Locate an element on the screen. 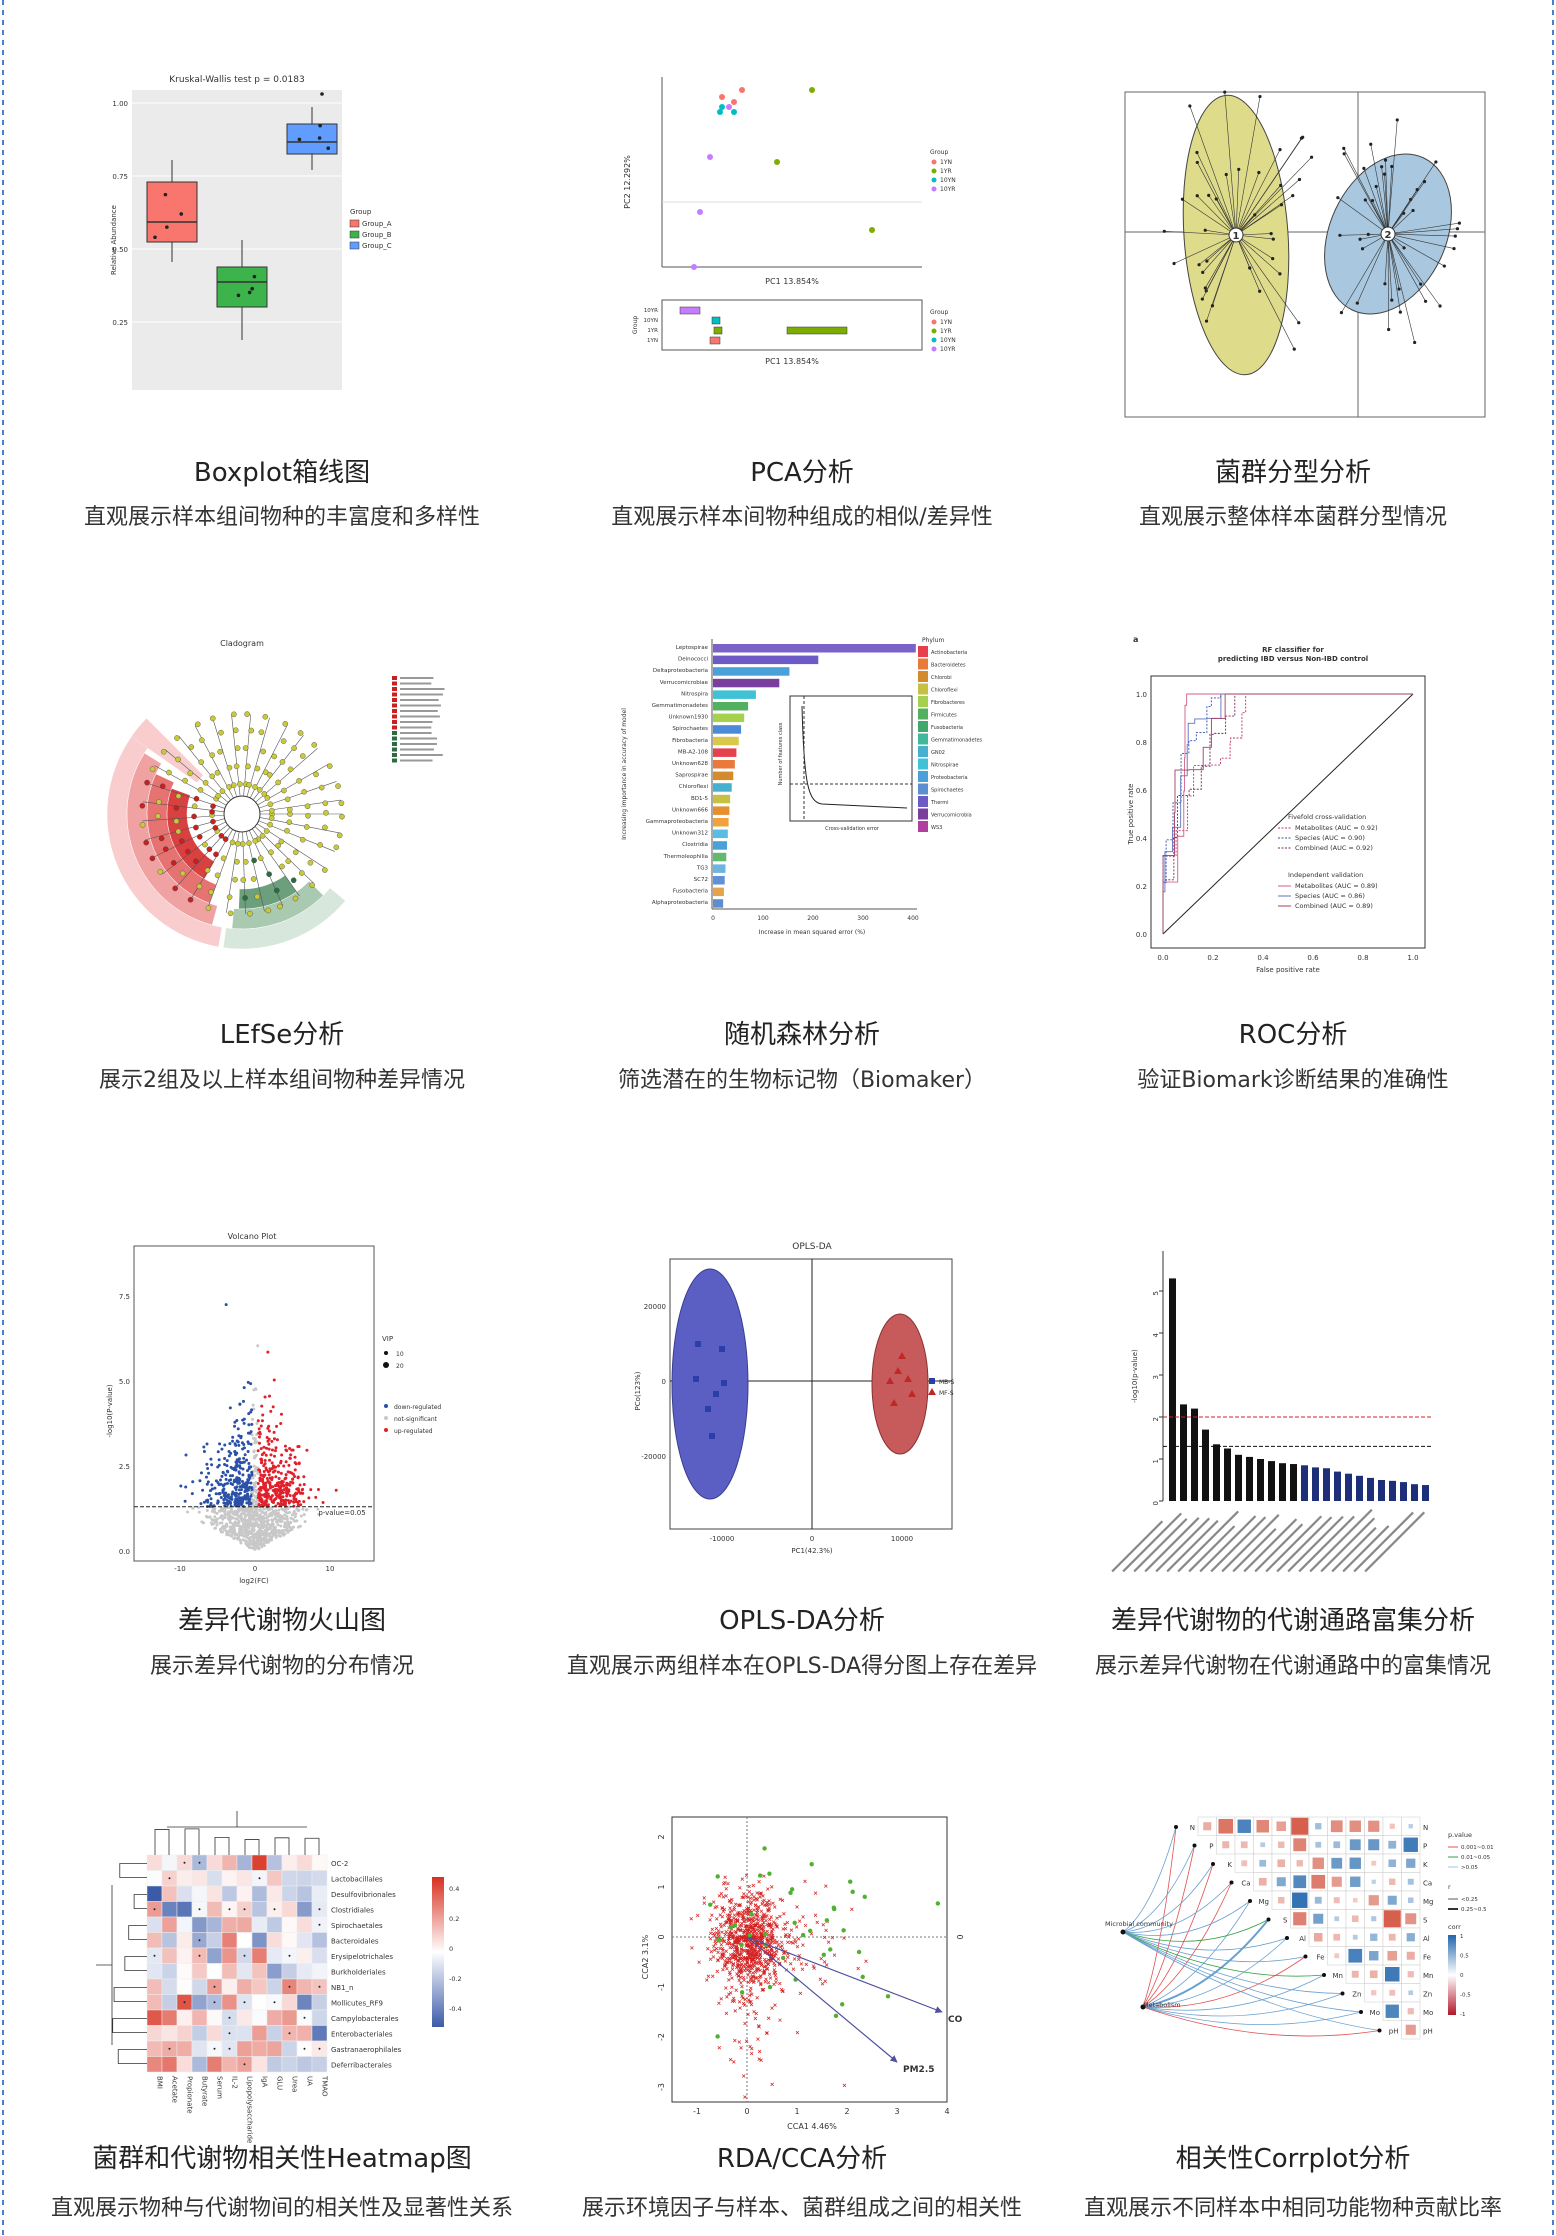 The image size is (1556, 2236). column-label: UA is located at coordinates (310, 2081).